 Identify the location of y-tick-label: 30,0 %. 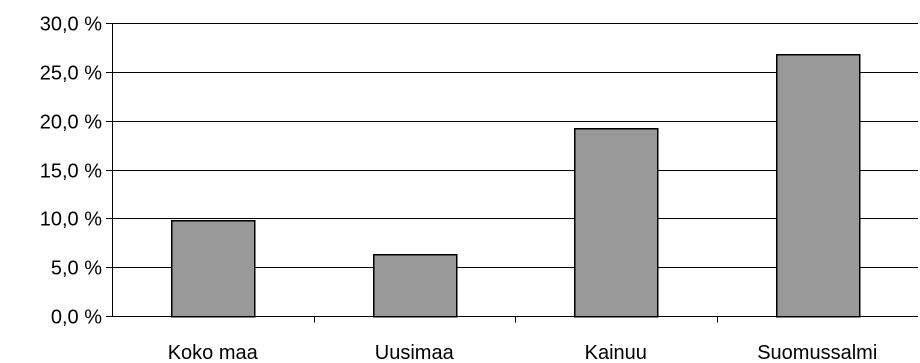
(71, 25).